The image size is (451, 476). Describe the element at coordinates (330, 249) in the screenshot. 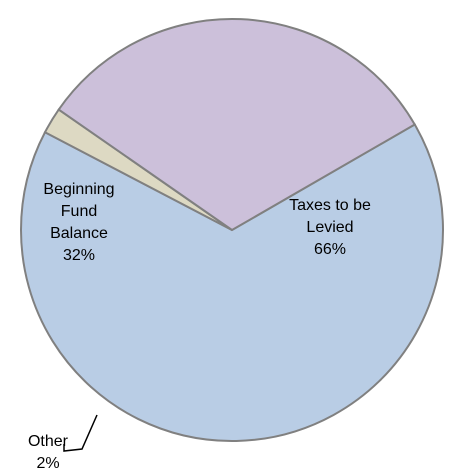

I see `slice-value-label: 66%` at that location.